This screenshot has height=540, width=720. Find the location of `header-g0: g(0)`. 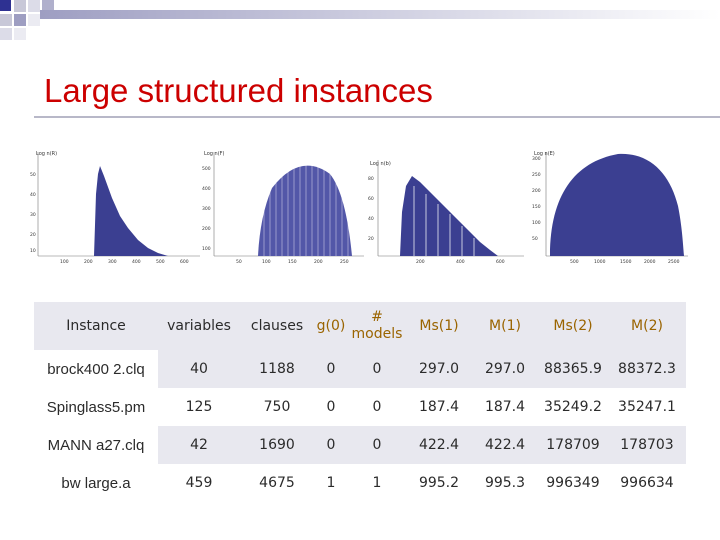

header-g0: g(0) is located at coordinates (331, 326).